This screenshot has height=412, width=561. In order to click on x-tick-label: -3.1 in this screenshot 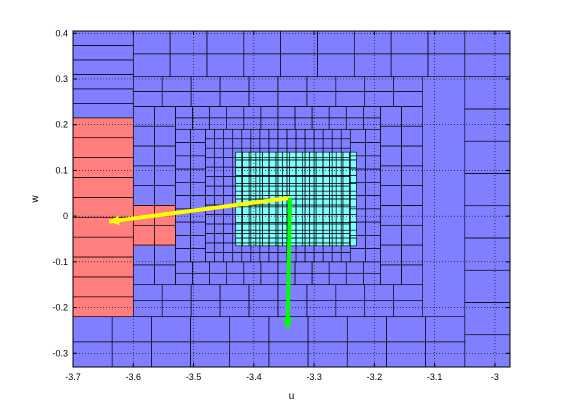, I will do `click(435, 377)`.